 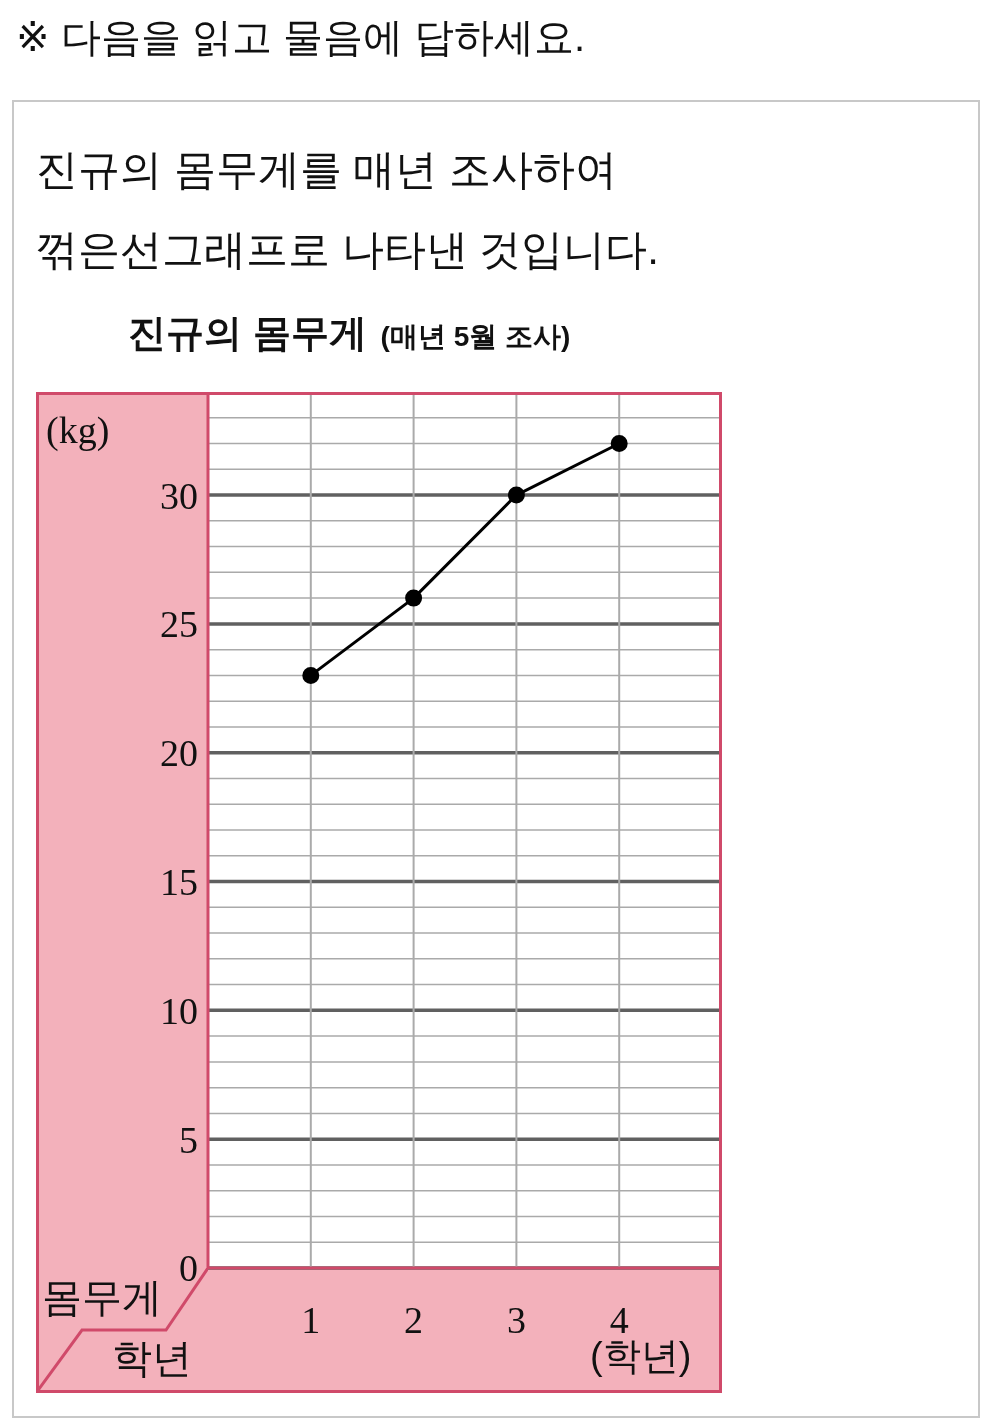 I want to click on y-tick-label: 25, so click(x=179, y=624).